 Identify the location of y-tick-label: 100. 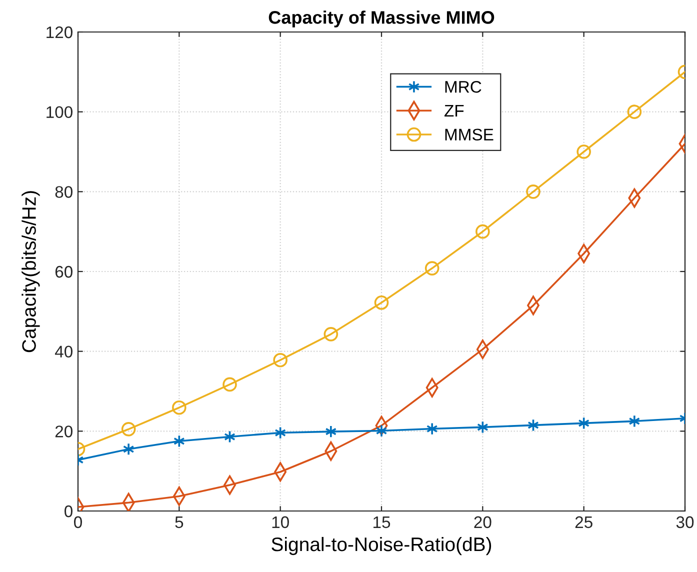
(59, 112).